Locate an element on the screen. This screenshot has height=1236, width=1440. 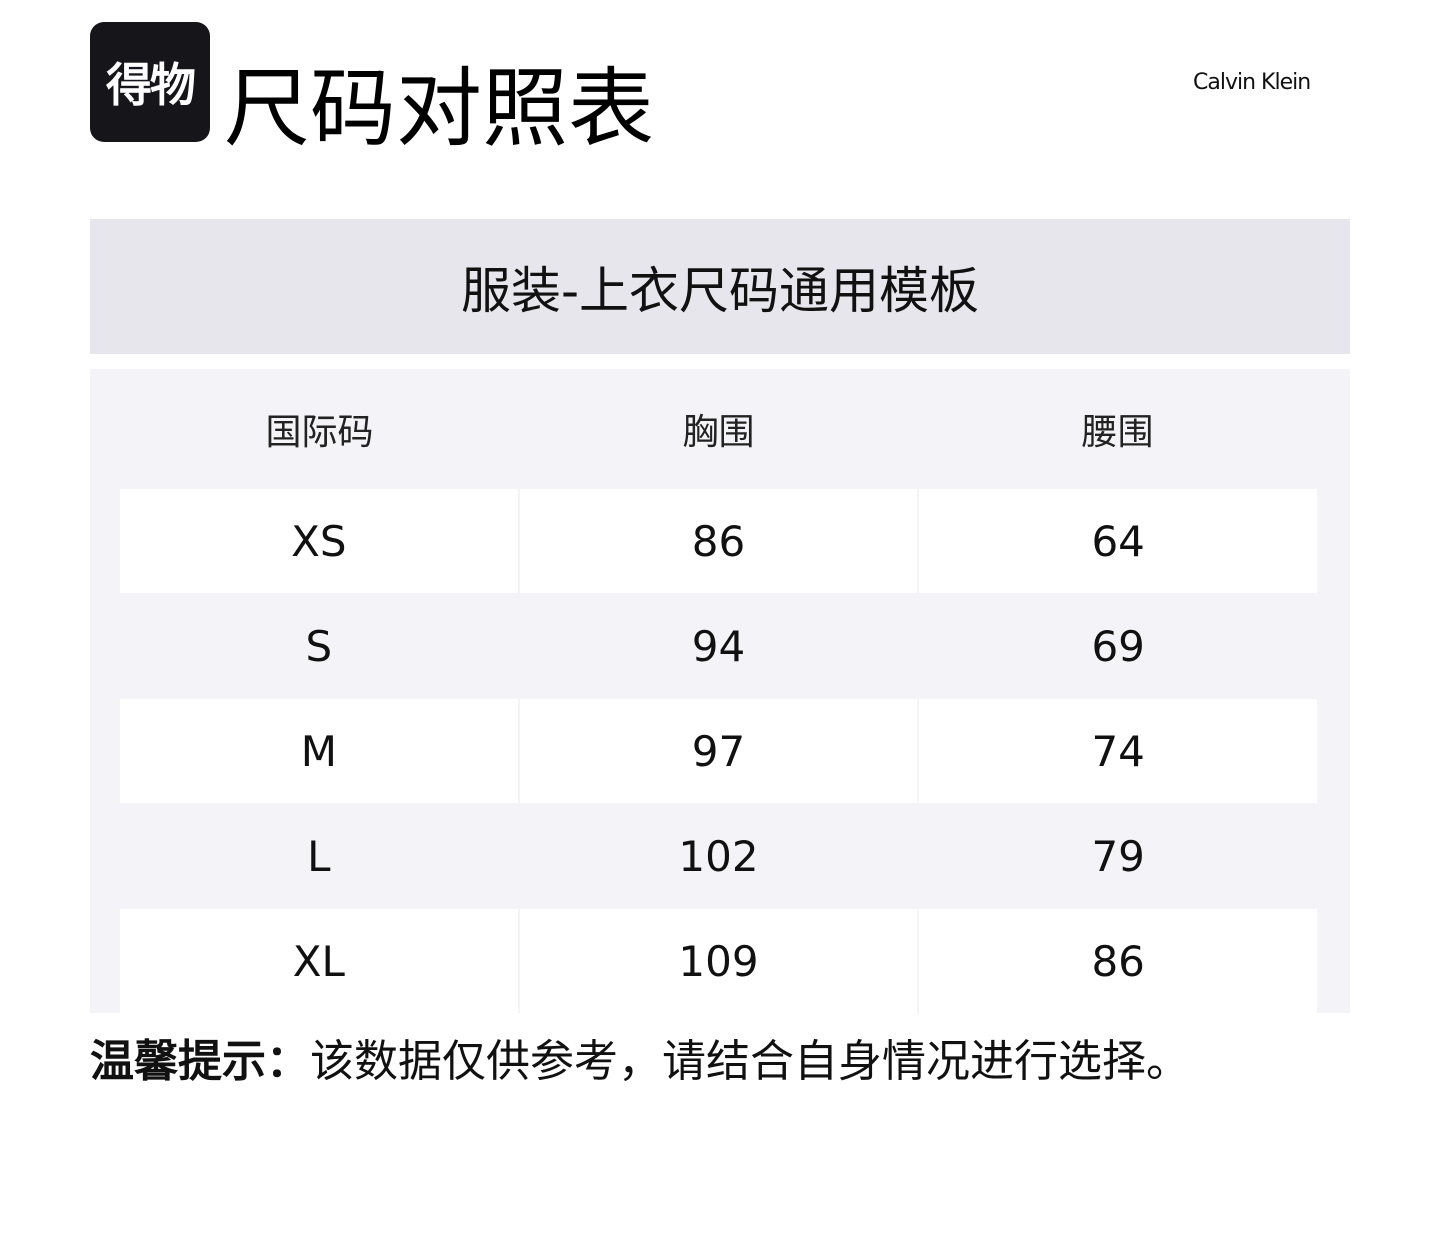
template-title: 服装-上衣尺码通用模板 is located at coordinates (720, 290).